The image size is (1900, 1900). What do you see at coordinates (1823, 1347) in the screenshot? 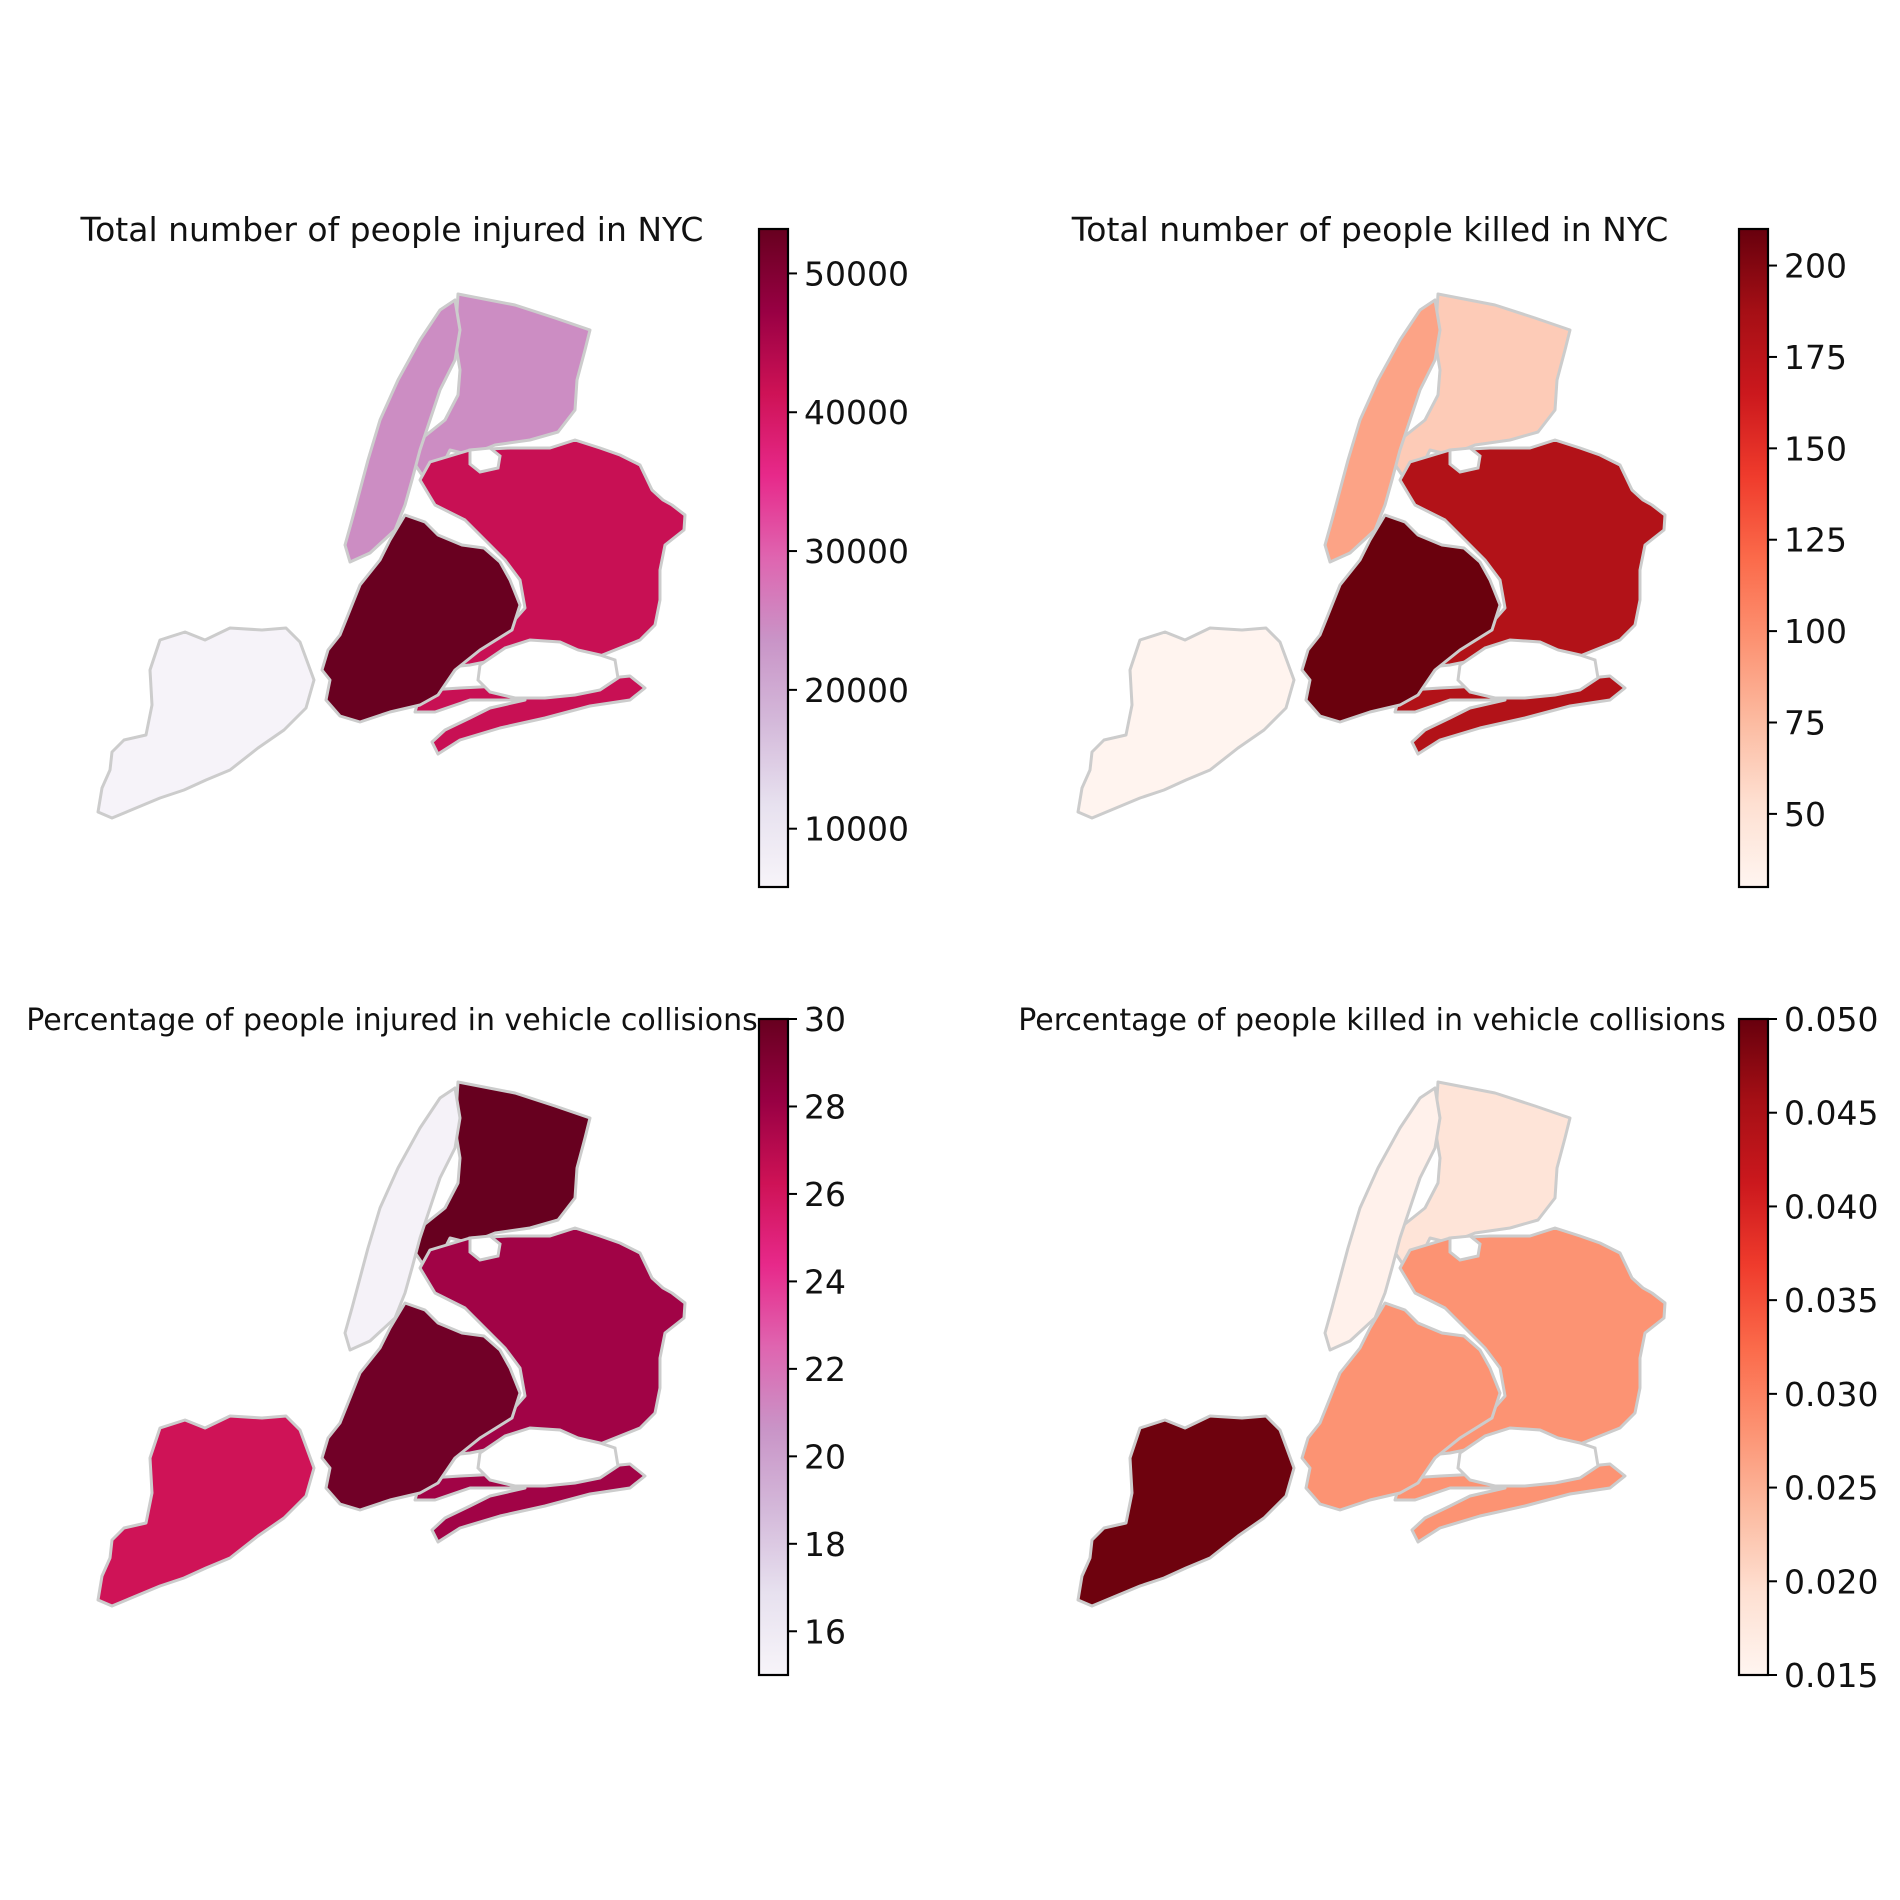
I see `colorbar-ticks: 0.015 0.020 0.025 0.030 0.035 0.040 0.045 0.050` at bounding box center [1823, 1347].